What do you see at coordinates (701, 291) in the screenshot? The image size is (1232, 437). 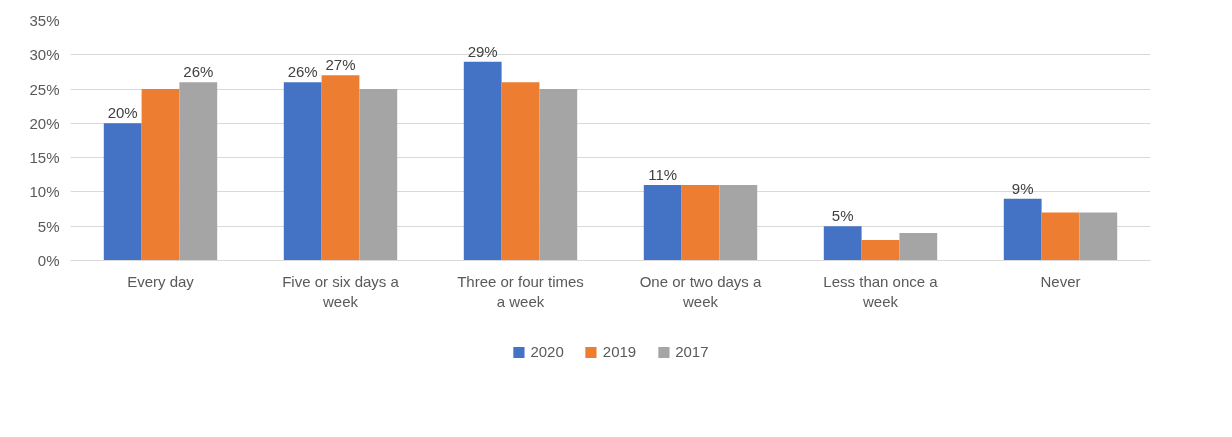 I see `x-tick-label: One or two days a week` at bounding box center [701, 291].